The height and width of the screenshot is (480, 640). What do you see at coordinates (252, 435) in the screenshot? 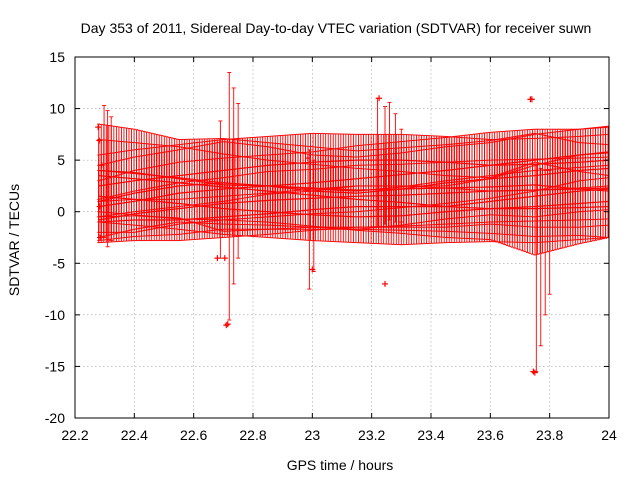
I see `x-tick-label: 22.8` at bounding box center [252, 435].